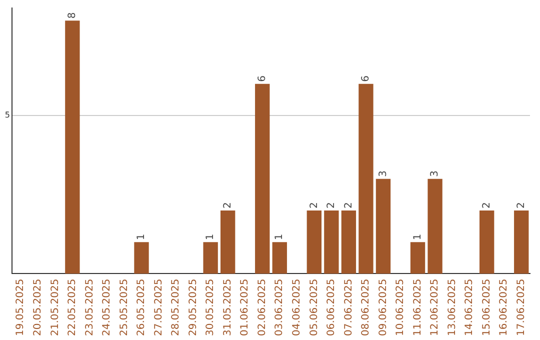 This screenshot has width=540, height=340. Describe the element at coordinates (72, 15) in the screenshot. I see `data-label: 8` at that location.